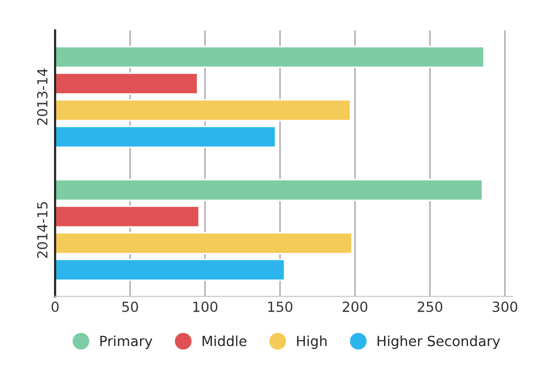 Image resolution: width=551 pixels, height=380 pixels. What do you see at coordinates (312, 342) in the screenshot?
I see `legend-label: High` at bounding box center [312, 342].